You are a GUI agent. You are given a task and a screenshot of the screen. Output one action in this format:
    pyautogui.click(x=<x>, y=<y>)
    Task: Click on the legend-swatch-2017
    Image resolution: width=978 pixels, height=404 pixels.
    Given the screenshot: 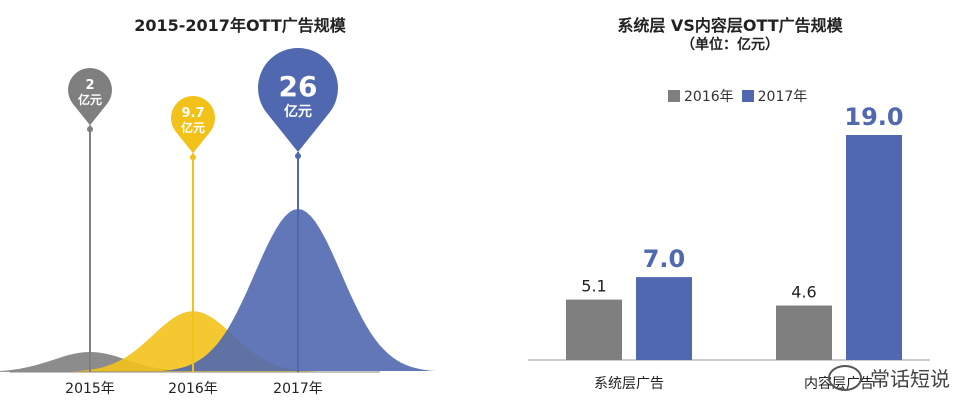 What is the action you would take?
    pyautogui.click(x=747, y=96)
    